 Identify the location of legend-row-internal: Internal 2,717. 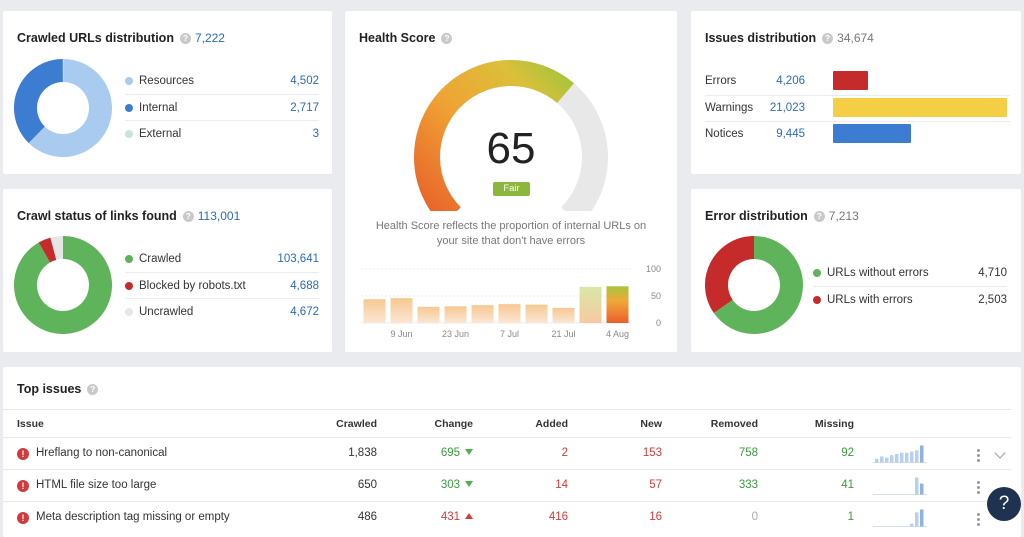
(222, 108).